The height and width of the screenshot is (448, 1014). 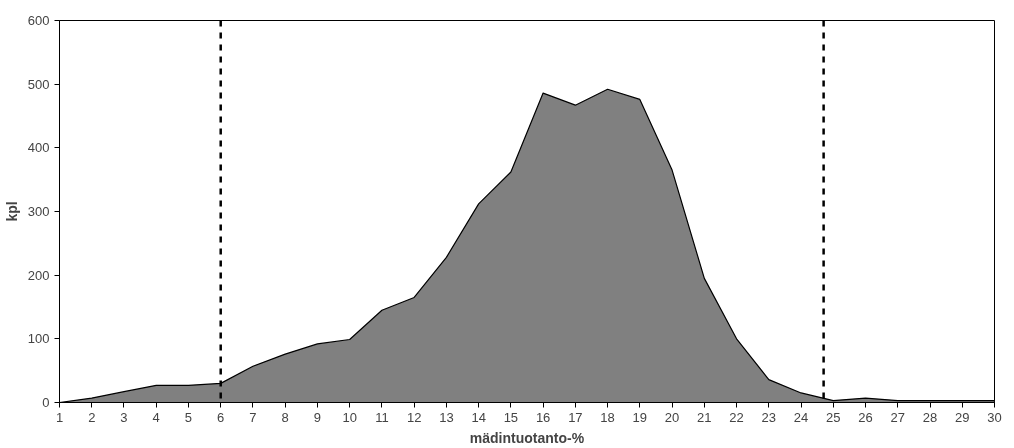 I want to click on x-tick-label: 12, so click(x=414, y=417).